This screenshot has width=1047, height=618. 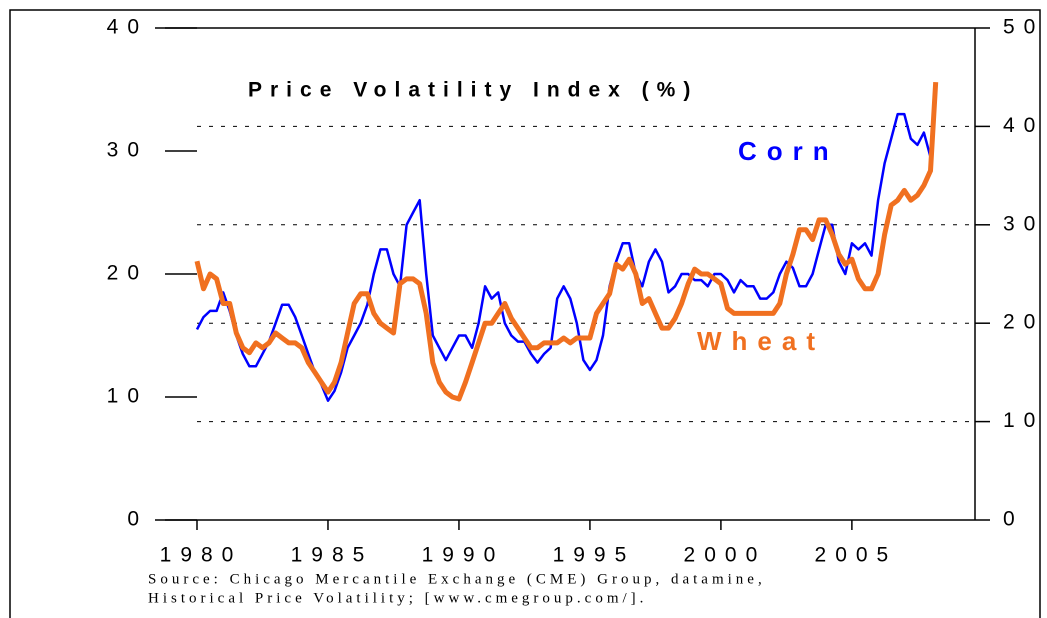 What do you see at coordinates (127, 27) in the screenshot?
I see `y-tick-label: 40` at bounding box center [127, 27].